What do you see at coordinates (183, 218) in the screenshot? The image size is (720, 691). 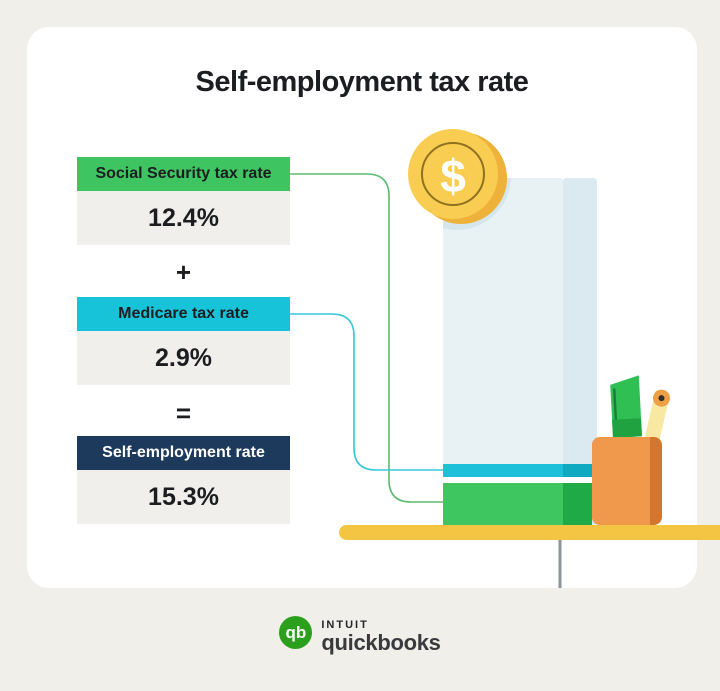 I see `social-security-value: 12.4%` at bounding box center [183, 218].